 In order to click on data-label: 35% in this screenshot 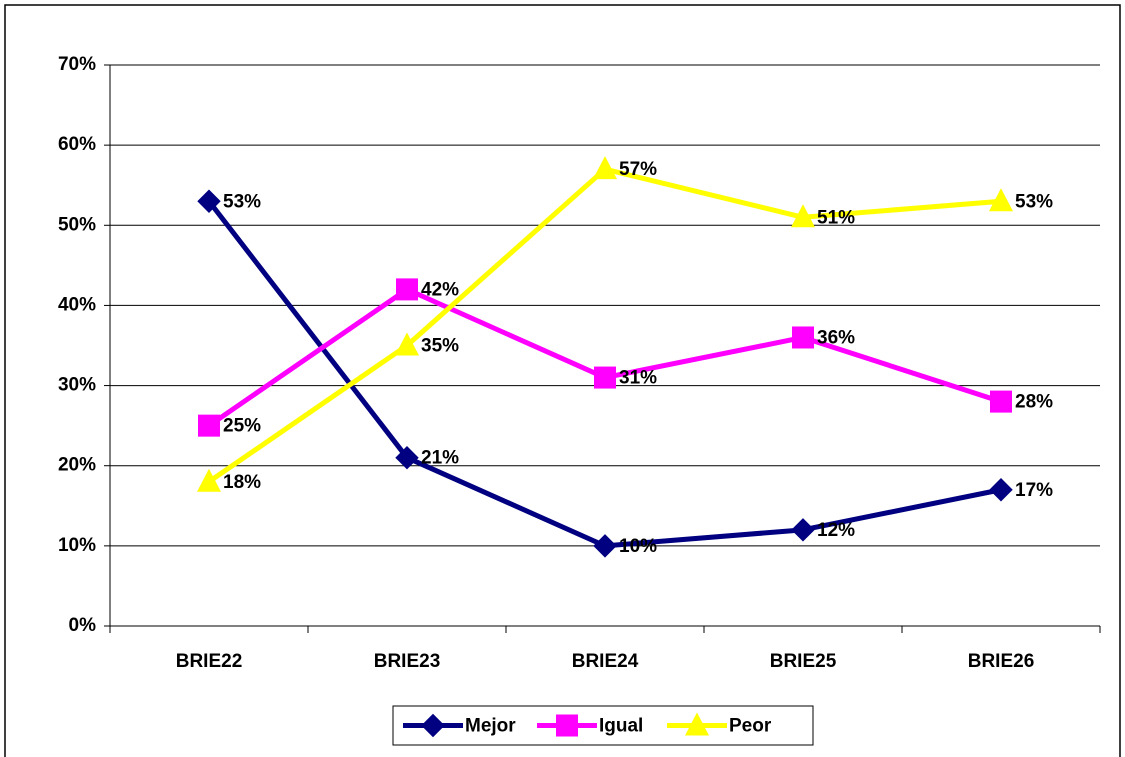, I will do `click(440, 346)`.